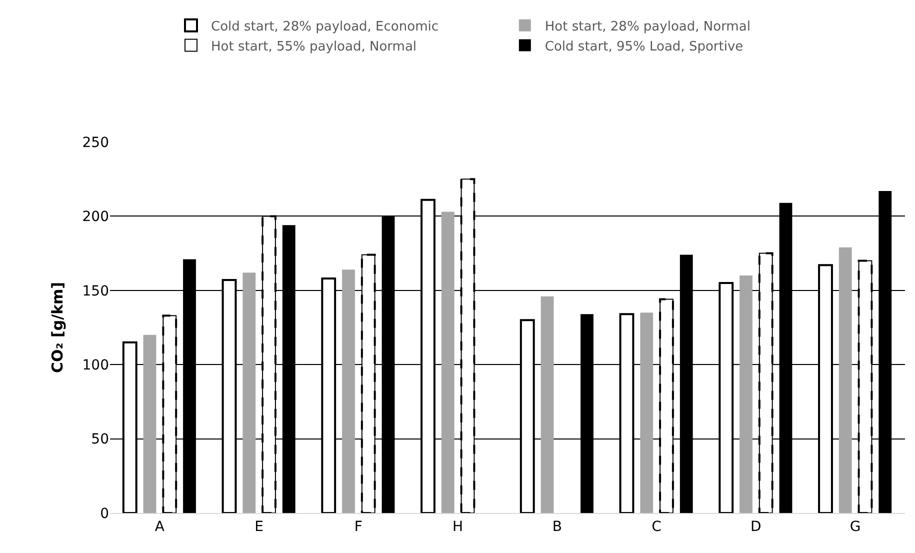  I want to click on y-axis-title: CO₂ [g/km], so click(57, 328).